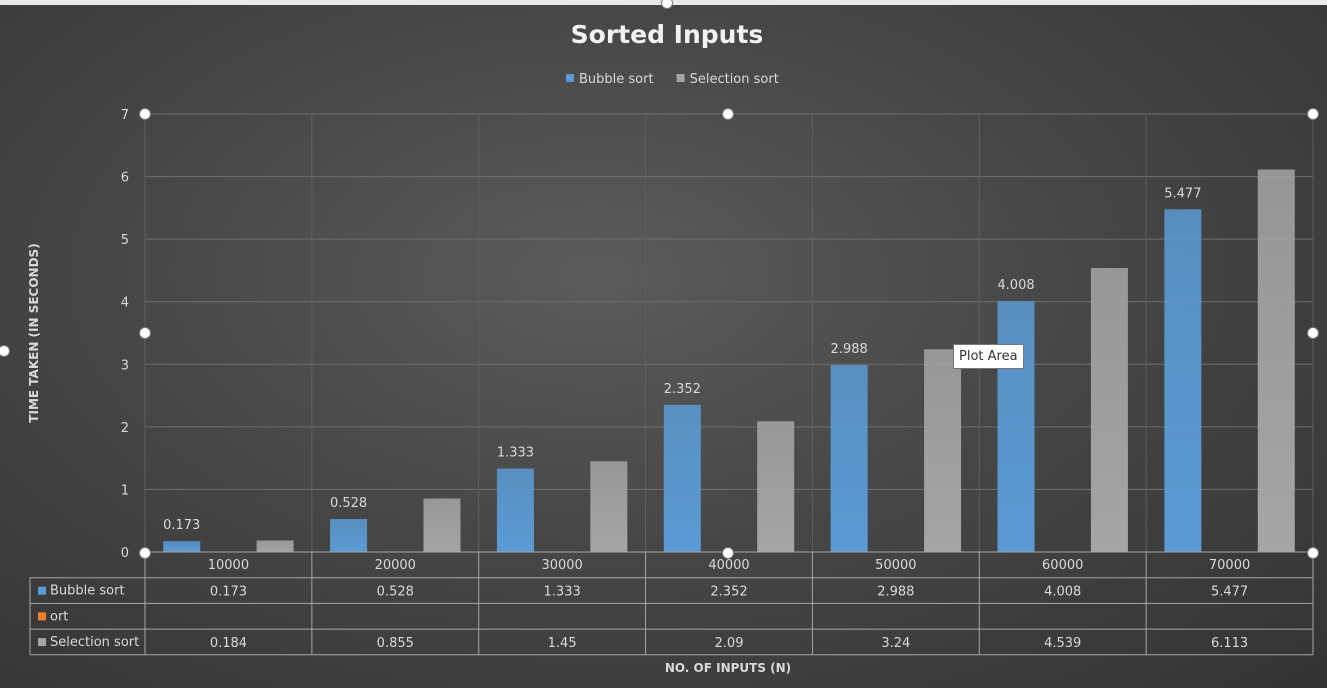 Image resolution: width=1327 pixels, height=688 pixels. What do you see at coordinates (672, 79) in the screenshot?
I see `legend: Bubble sort Selection sort` at bounding box center [672, 79].